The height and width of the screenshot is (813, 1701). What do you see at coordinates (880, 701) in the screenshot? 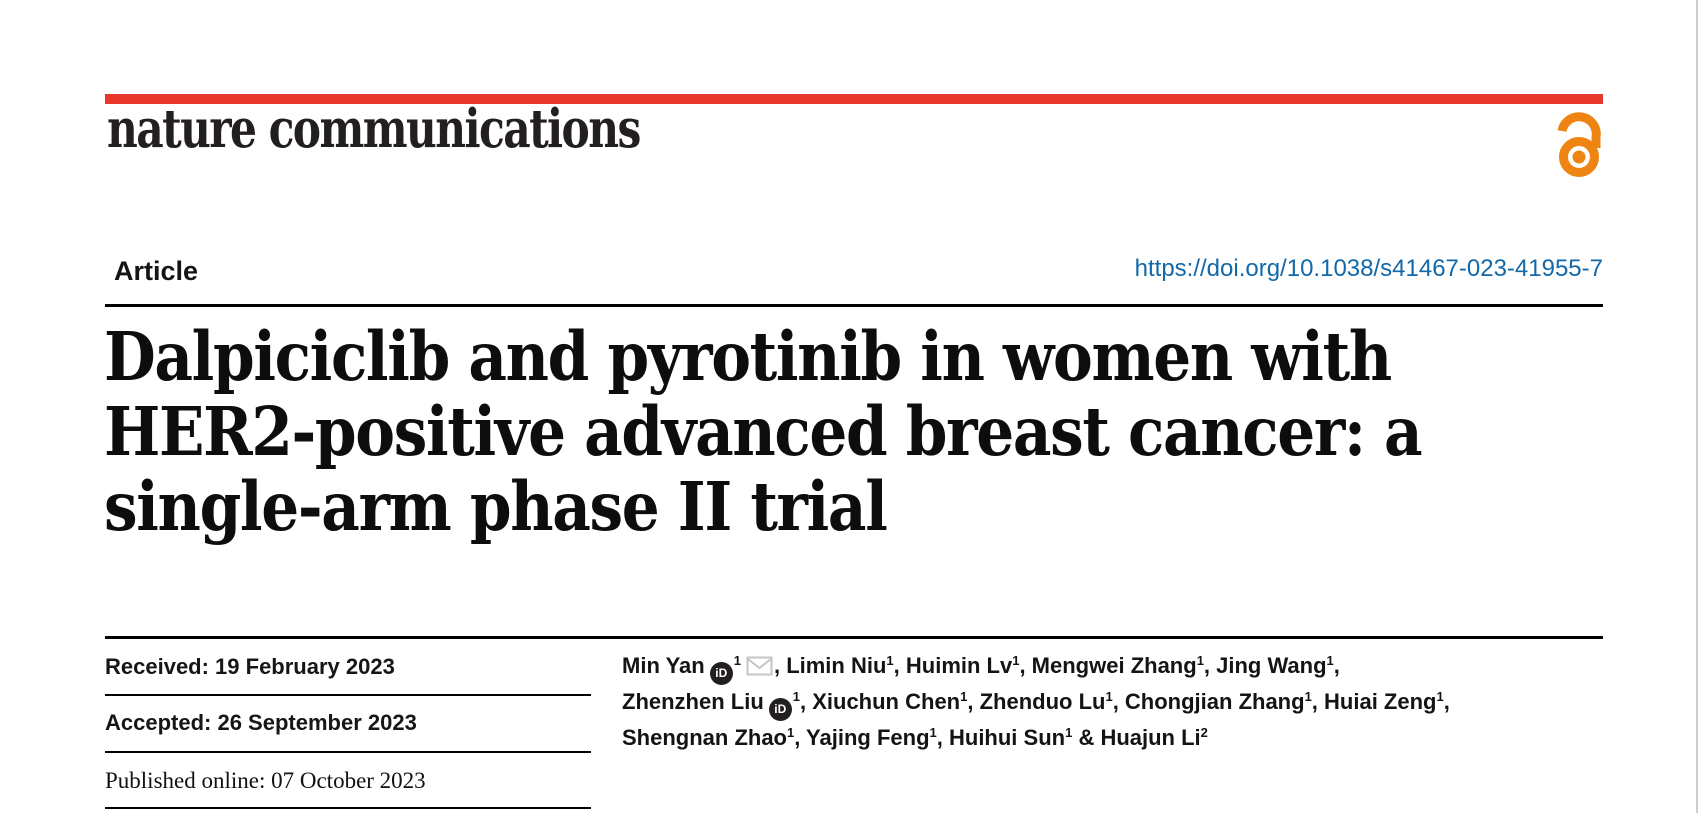
I see `author-name: , Xiuchun Chen` at bounding box center [880, 701].